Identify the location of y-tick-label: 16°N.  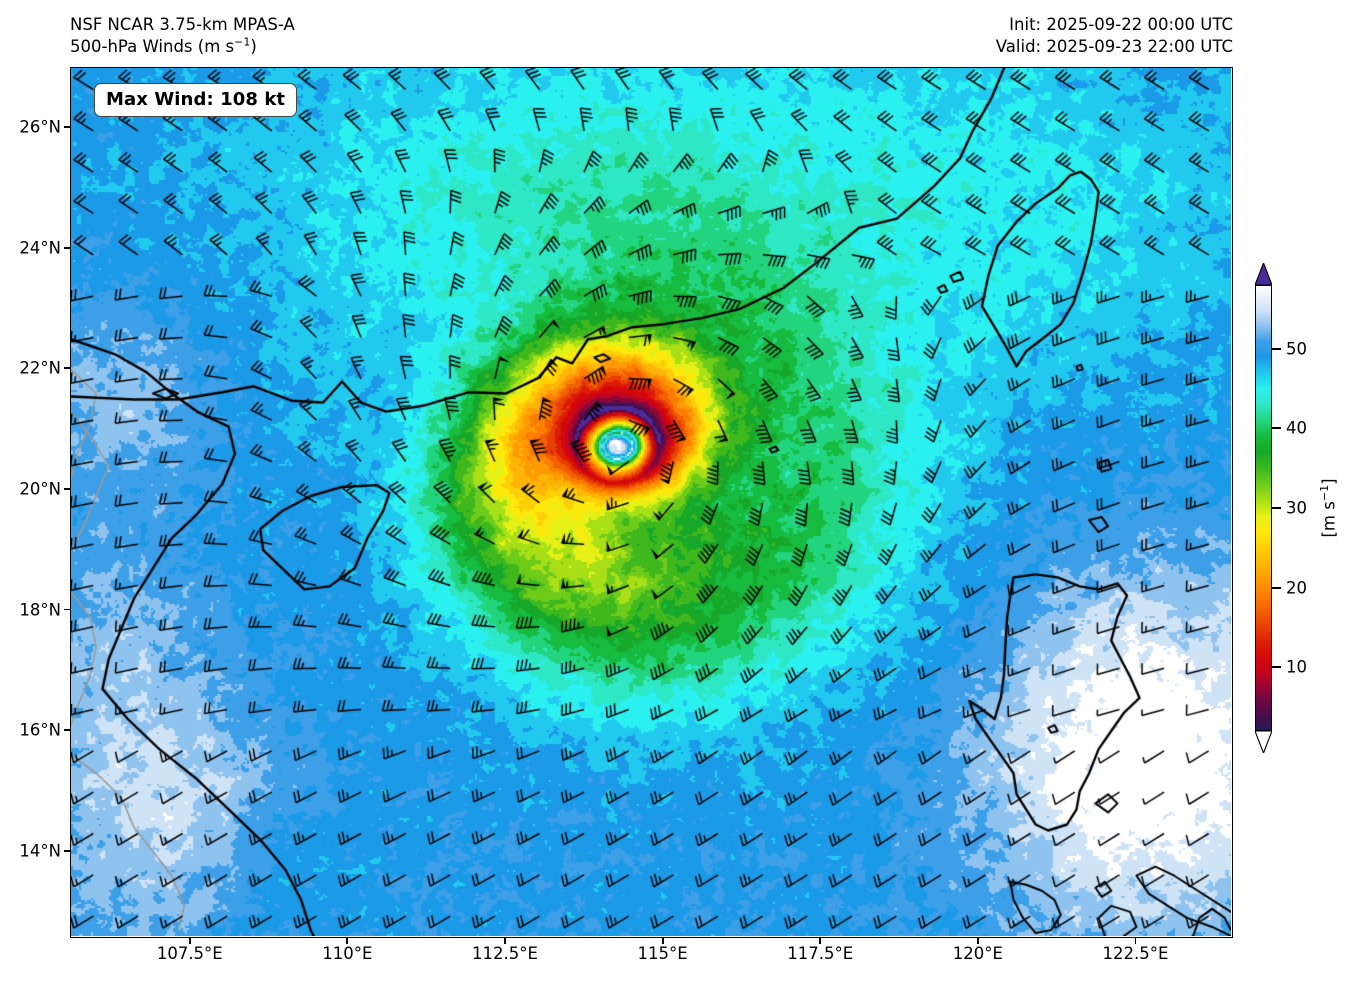
(40, 730).